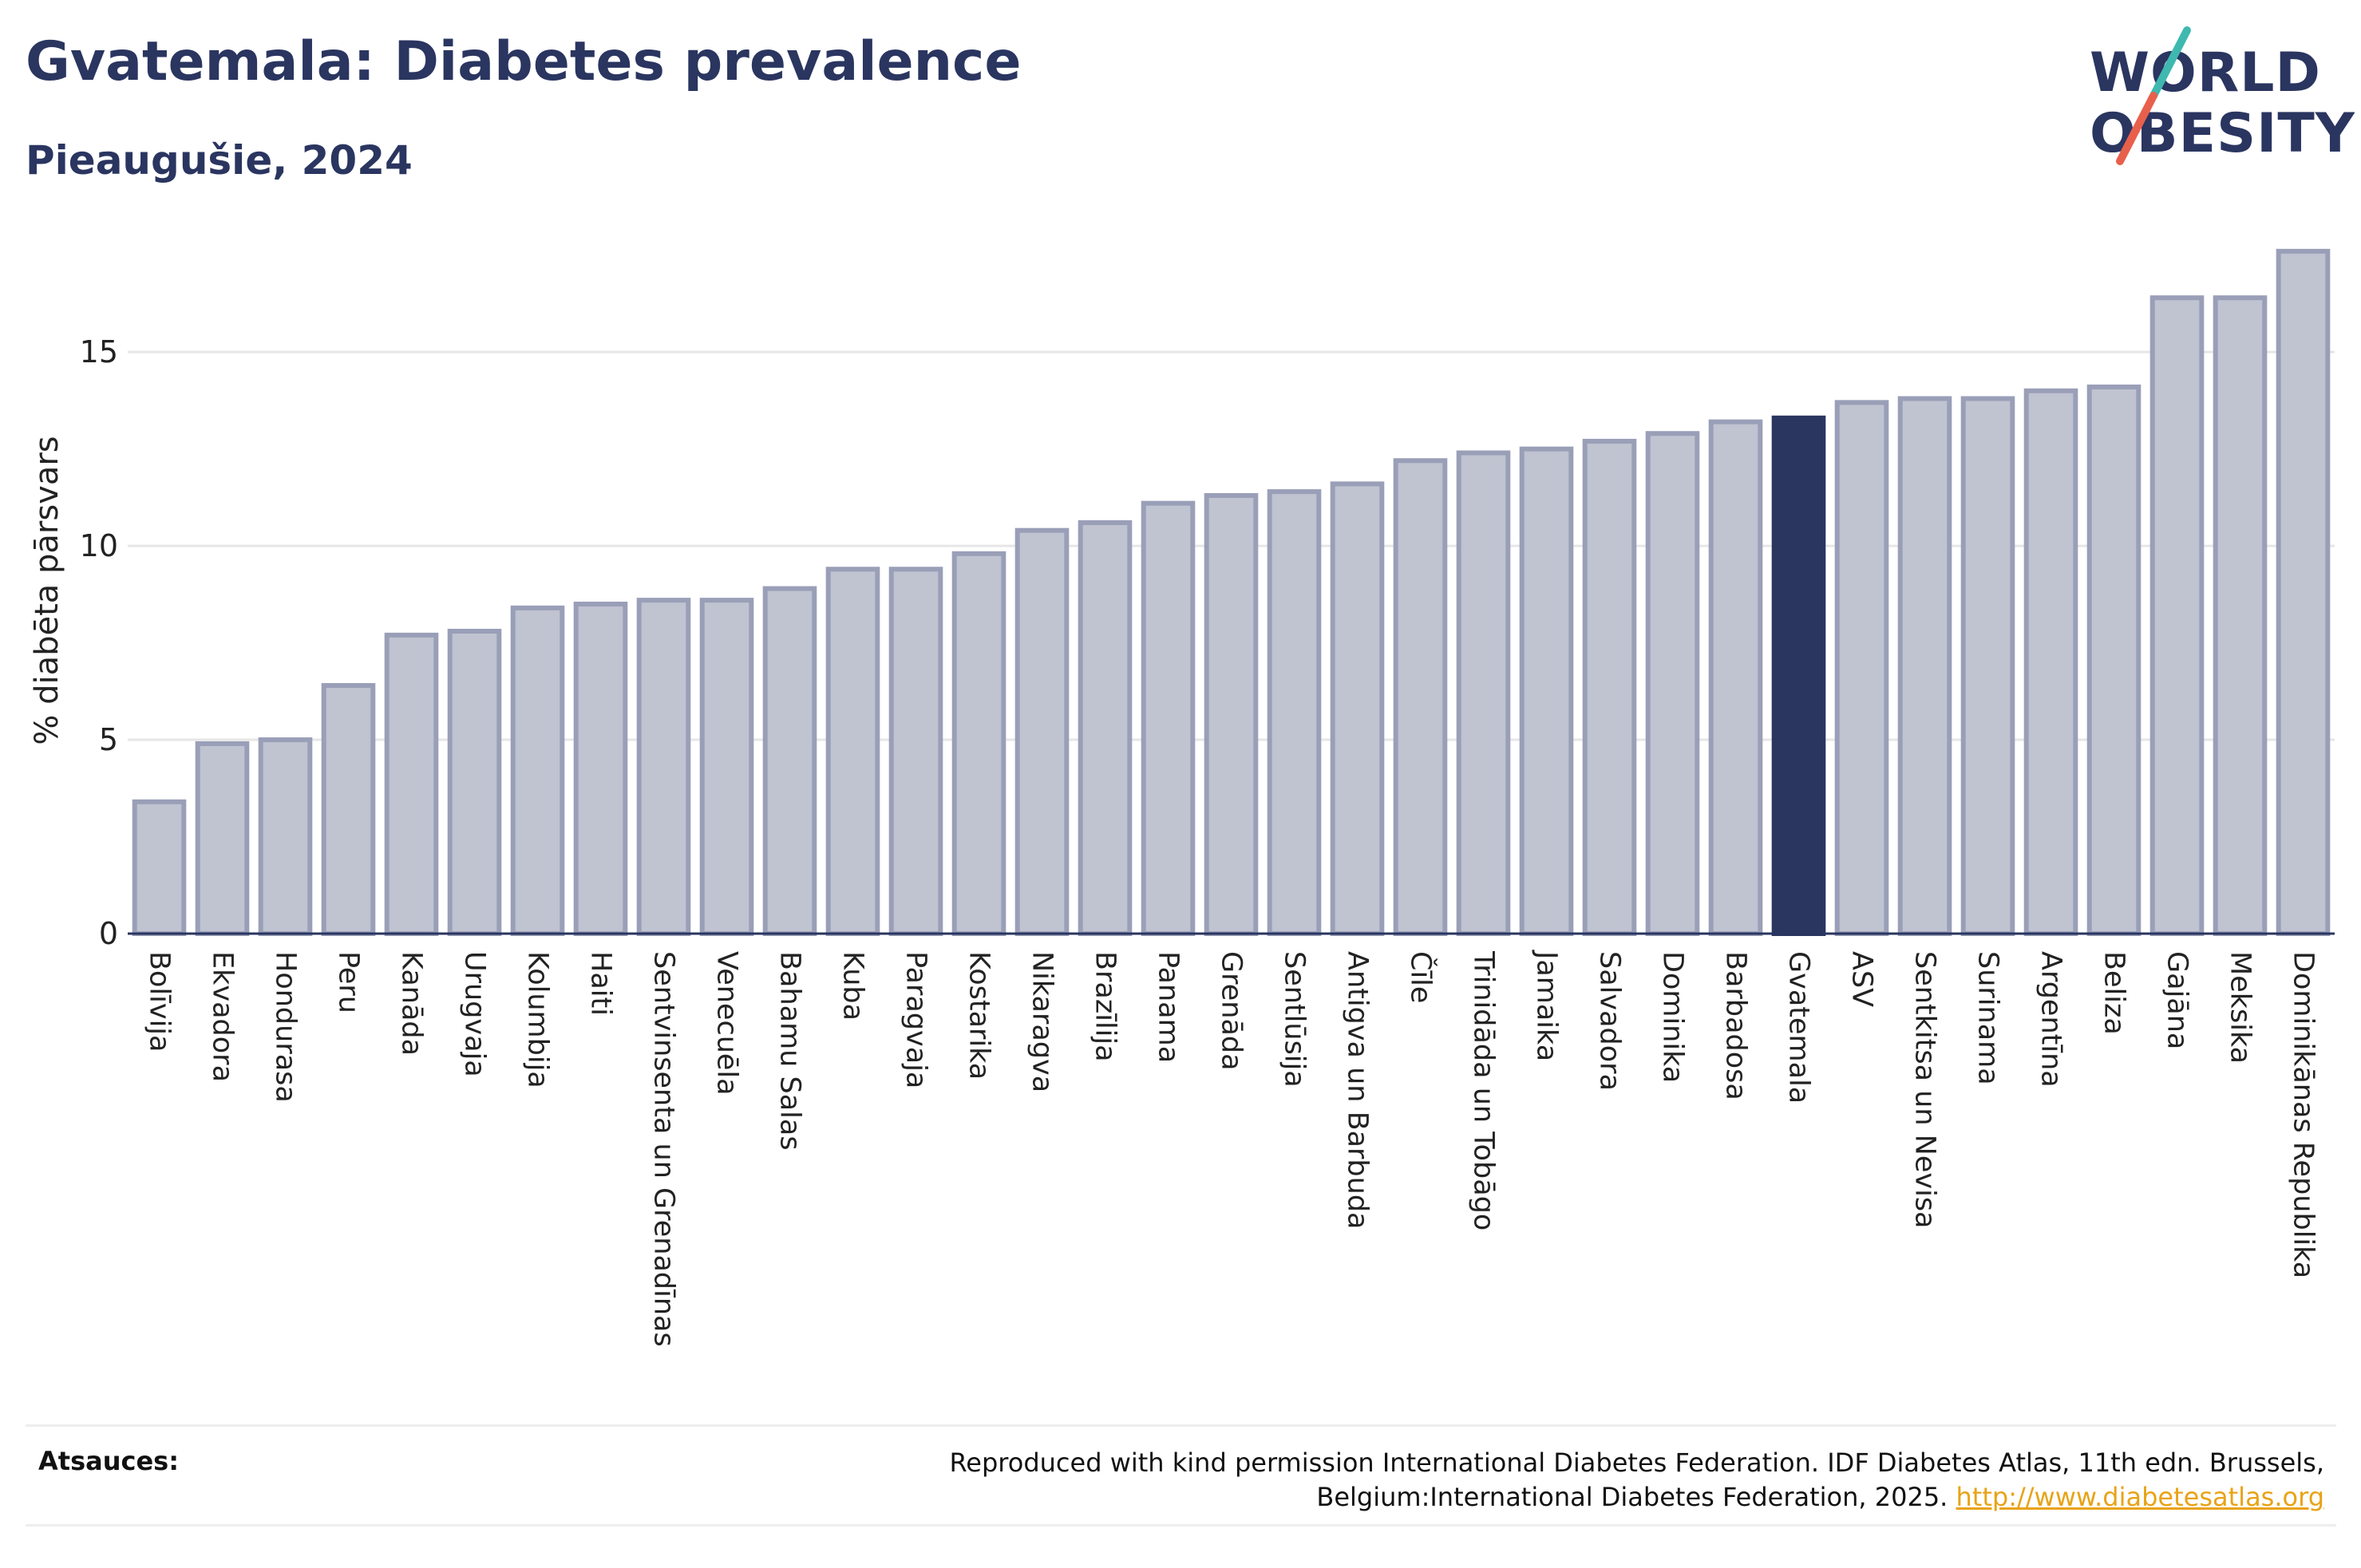 This screenshot has height=1568, width=2361. What do you see at coordinates (1295, 1019) in the screenshot?
I see `x-category-label: Sentlūsija` at bounding box center [1295, 1019].